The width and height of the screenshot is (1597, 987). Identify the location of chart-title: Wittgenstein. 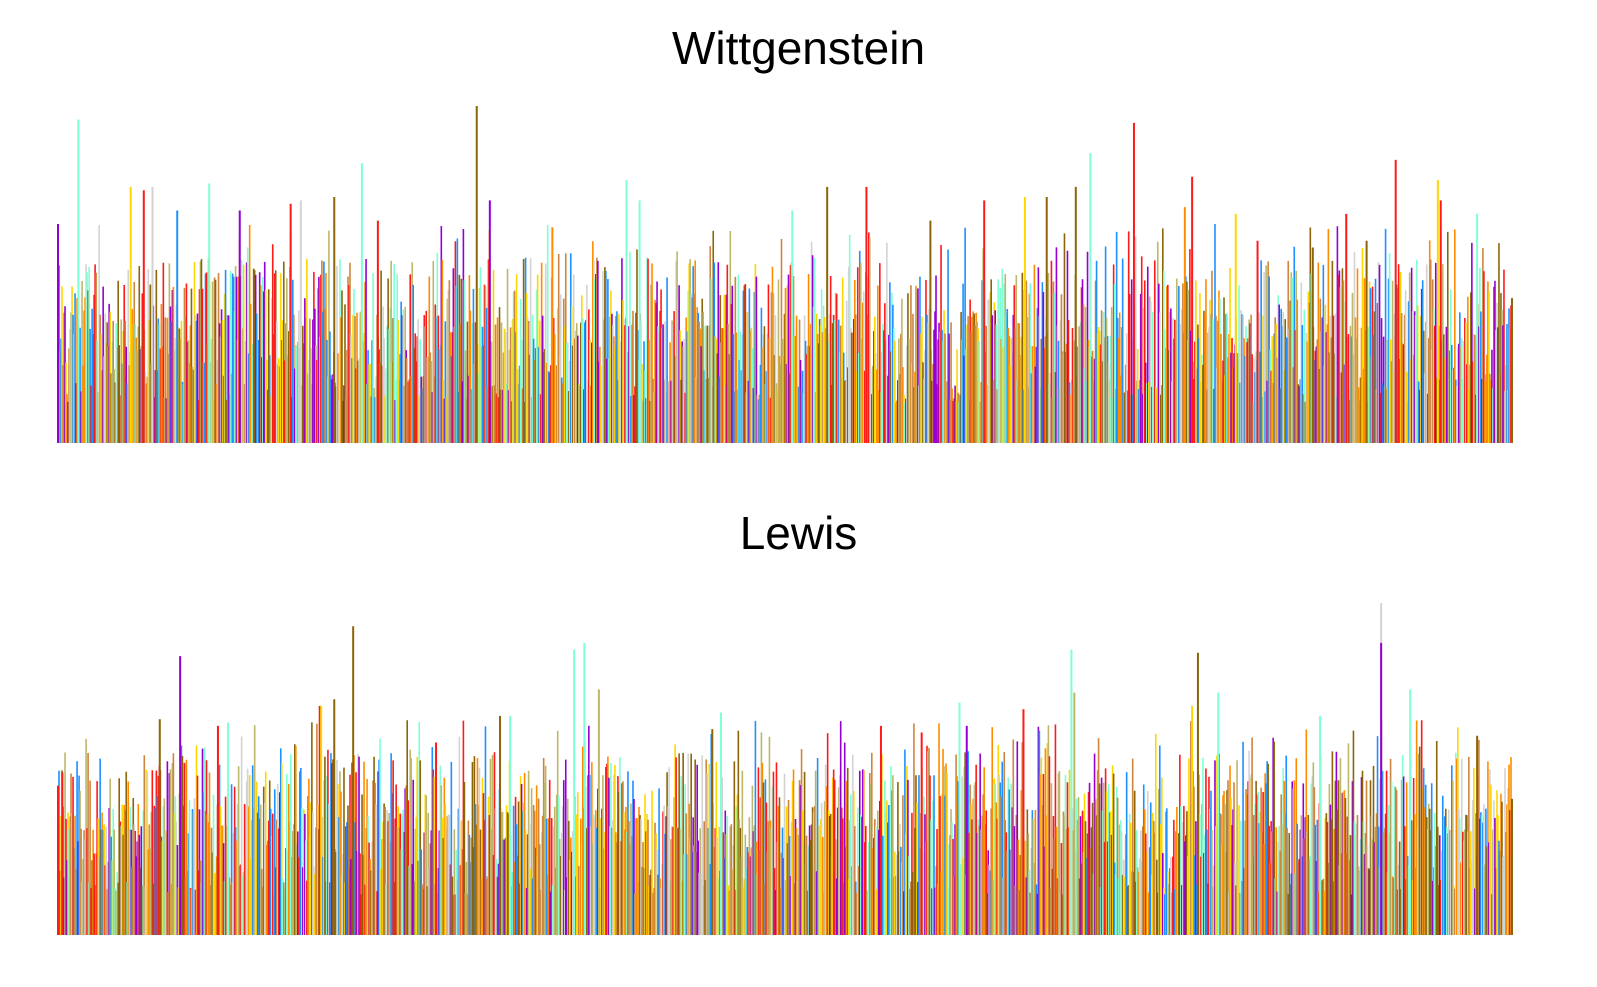
(798, 48).